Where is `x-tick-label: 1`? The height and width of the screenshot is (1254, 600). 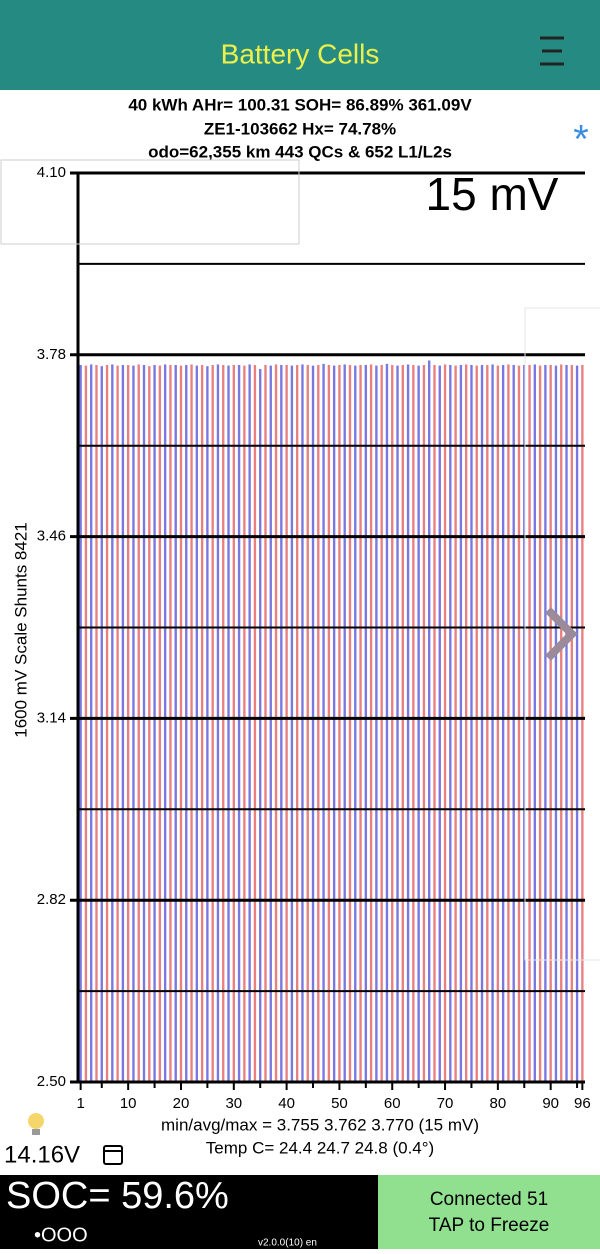
x-tick-label: 1 is located at coordinates (80, 1103).